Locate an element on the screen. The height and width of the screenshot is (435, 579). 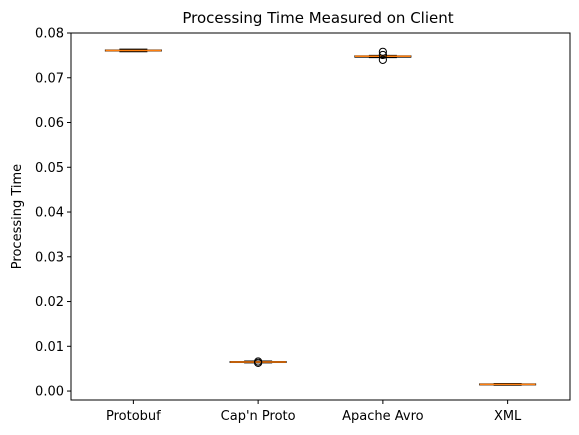
x-tick-label: Protobuf is located at coordinates (133, 416).